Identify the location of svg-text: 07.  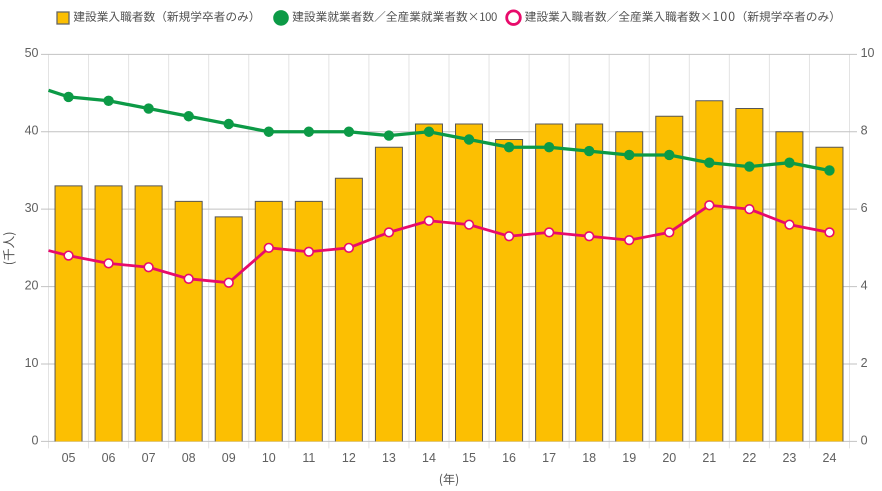
(149, 458).